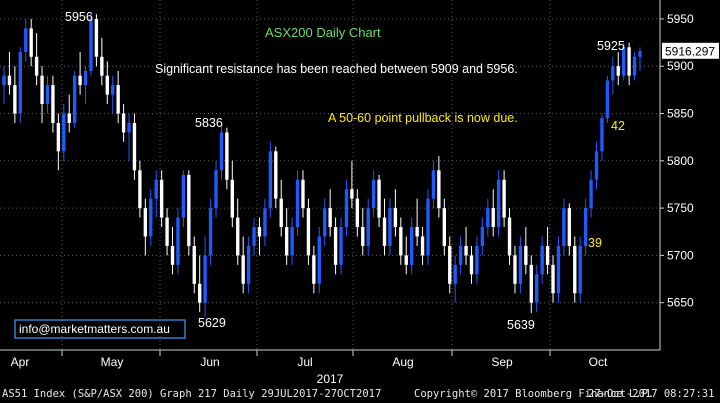  Describe the element at coordinates (209, 123) in the screenshot. I see `price-annotation: 5836` at that location.